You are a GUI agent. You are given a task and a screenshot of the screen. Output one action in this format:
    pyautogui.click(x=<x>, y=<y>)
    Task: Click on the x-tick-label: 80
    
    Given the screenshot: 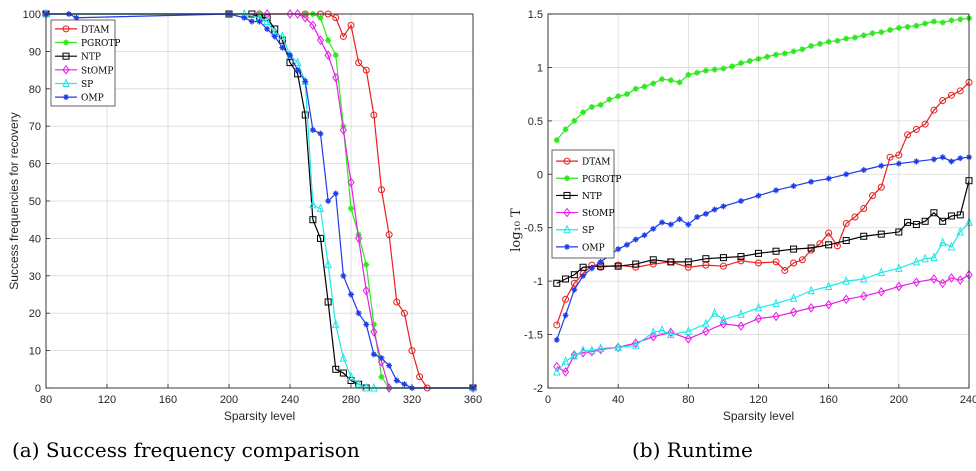 What is the action you would take?
    pyautogui.click(x=46, y=400)
    